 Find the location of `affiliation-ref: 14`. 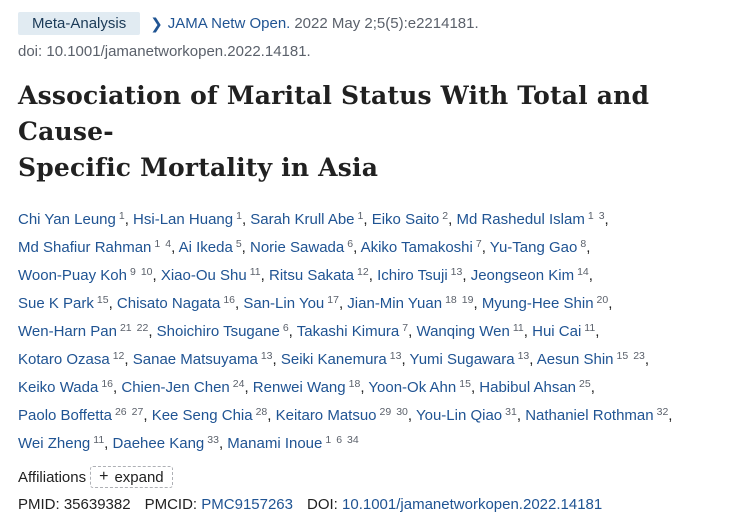

affiliation-ref: 14 is located at coordinates (583, 272).